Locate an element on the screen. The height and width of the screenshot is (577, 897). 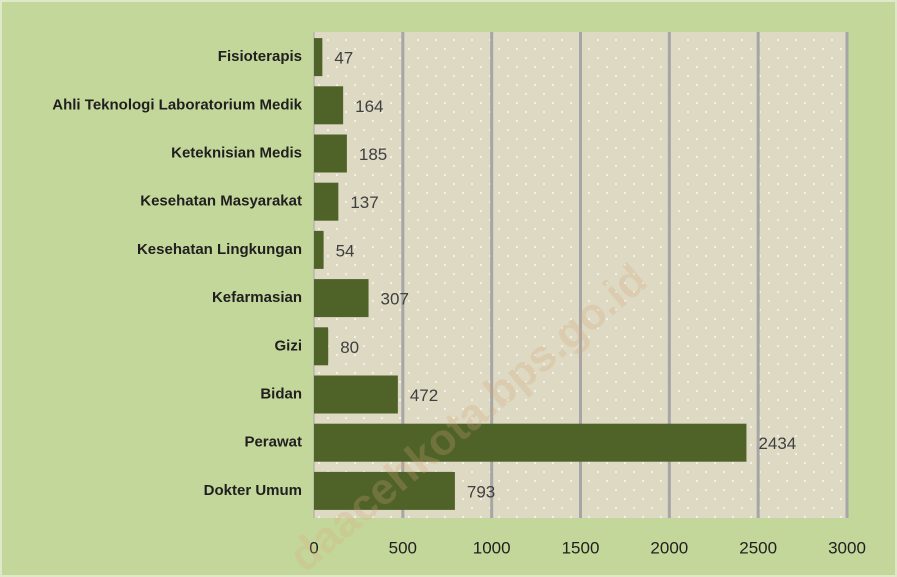
data-label: 137 is located at coordinates (364, 202).